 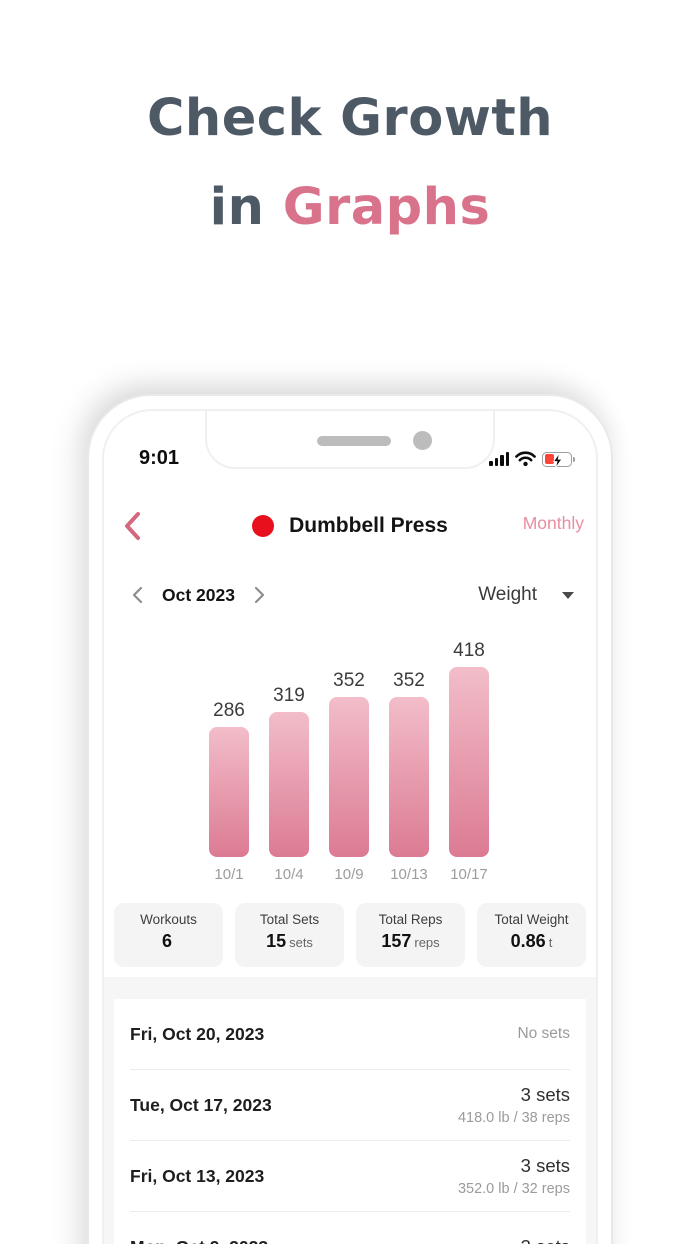 I want to click on camera-dot, so click(x=422, y=440).